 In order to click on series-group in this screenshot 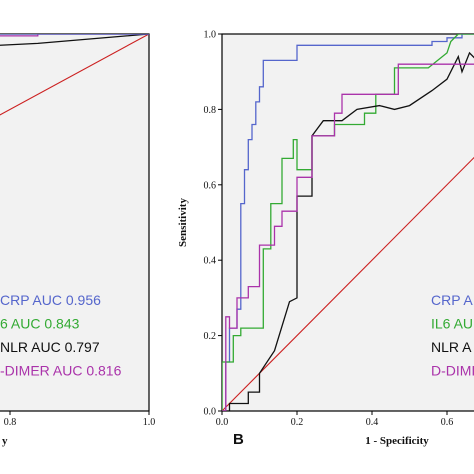, I will do `click(74, 75)`.